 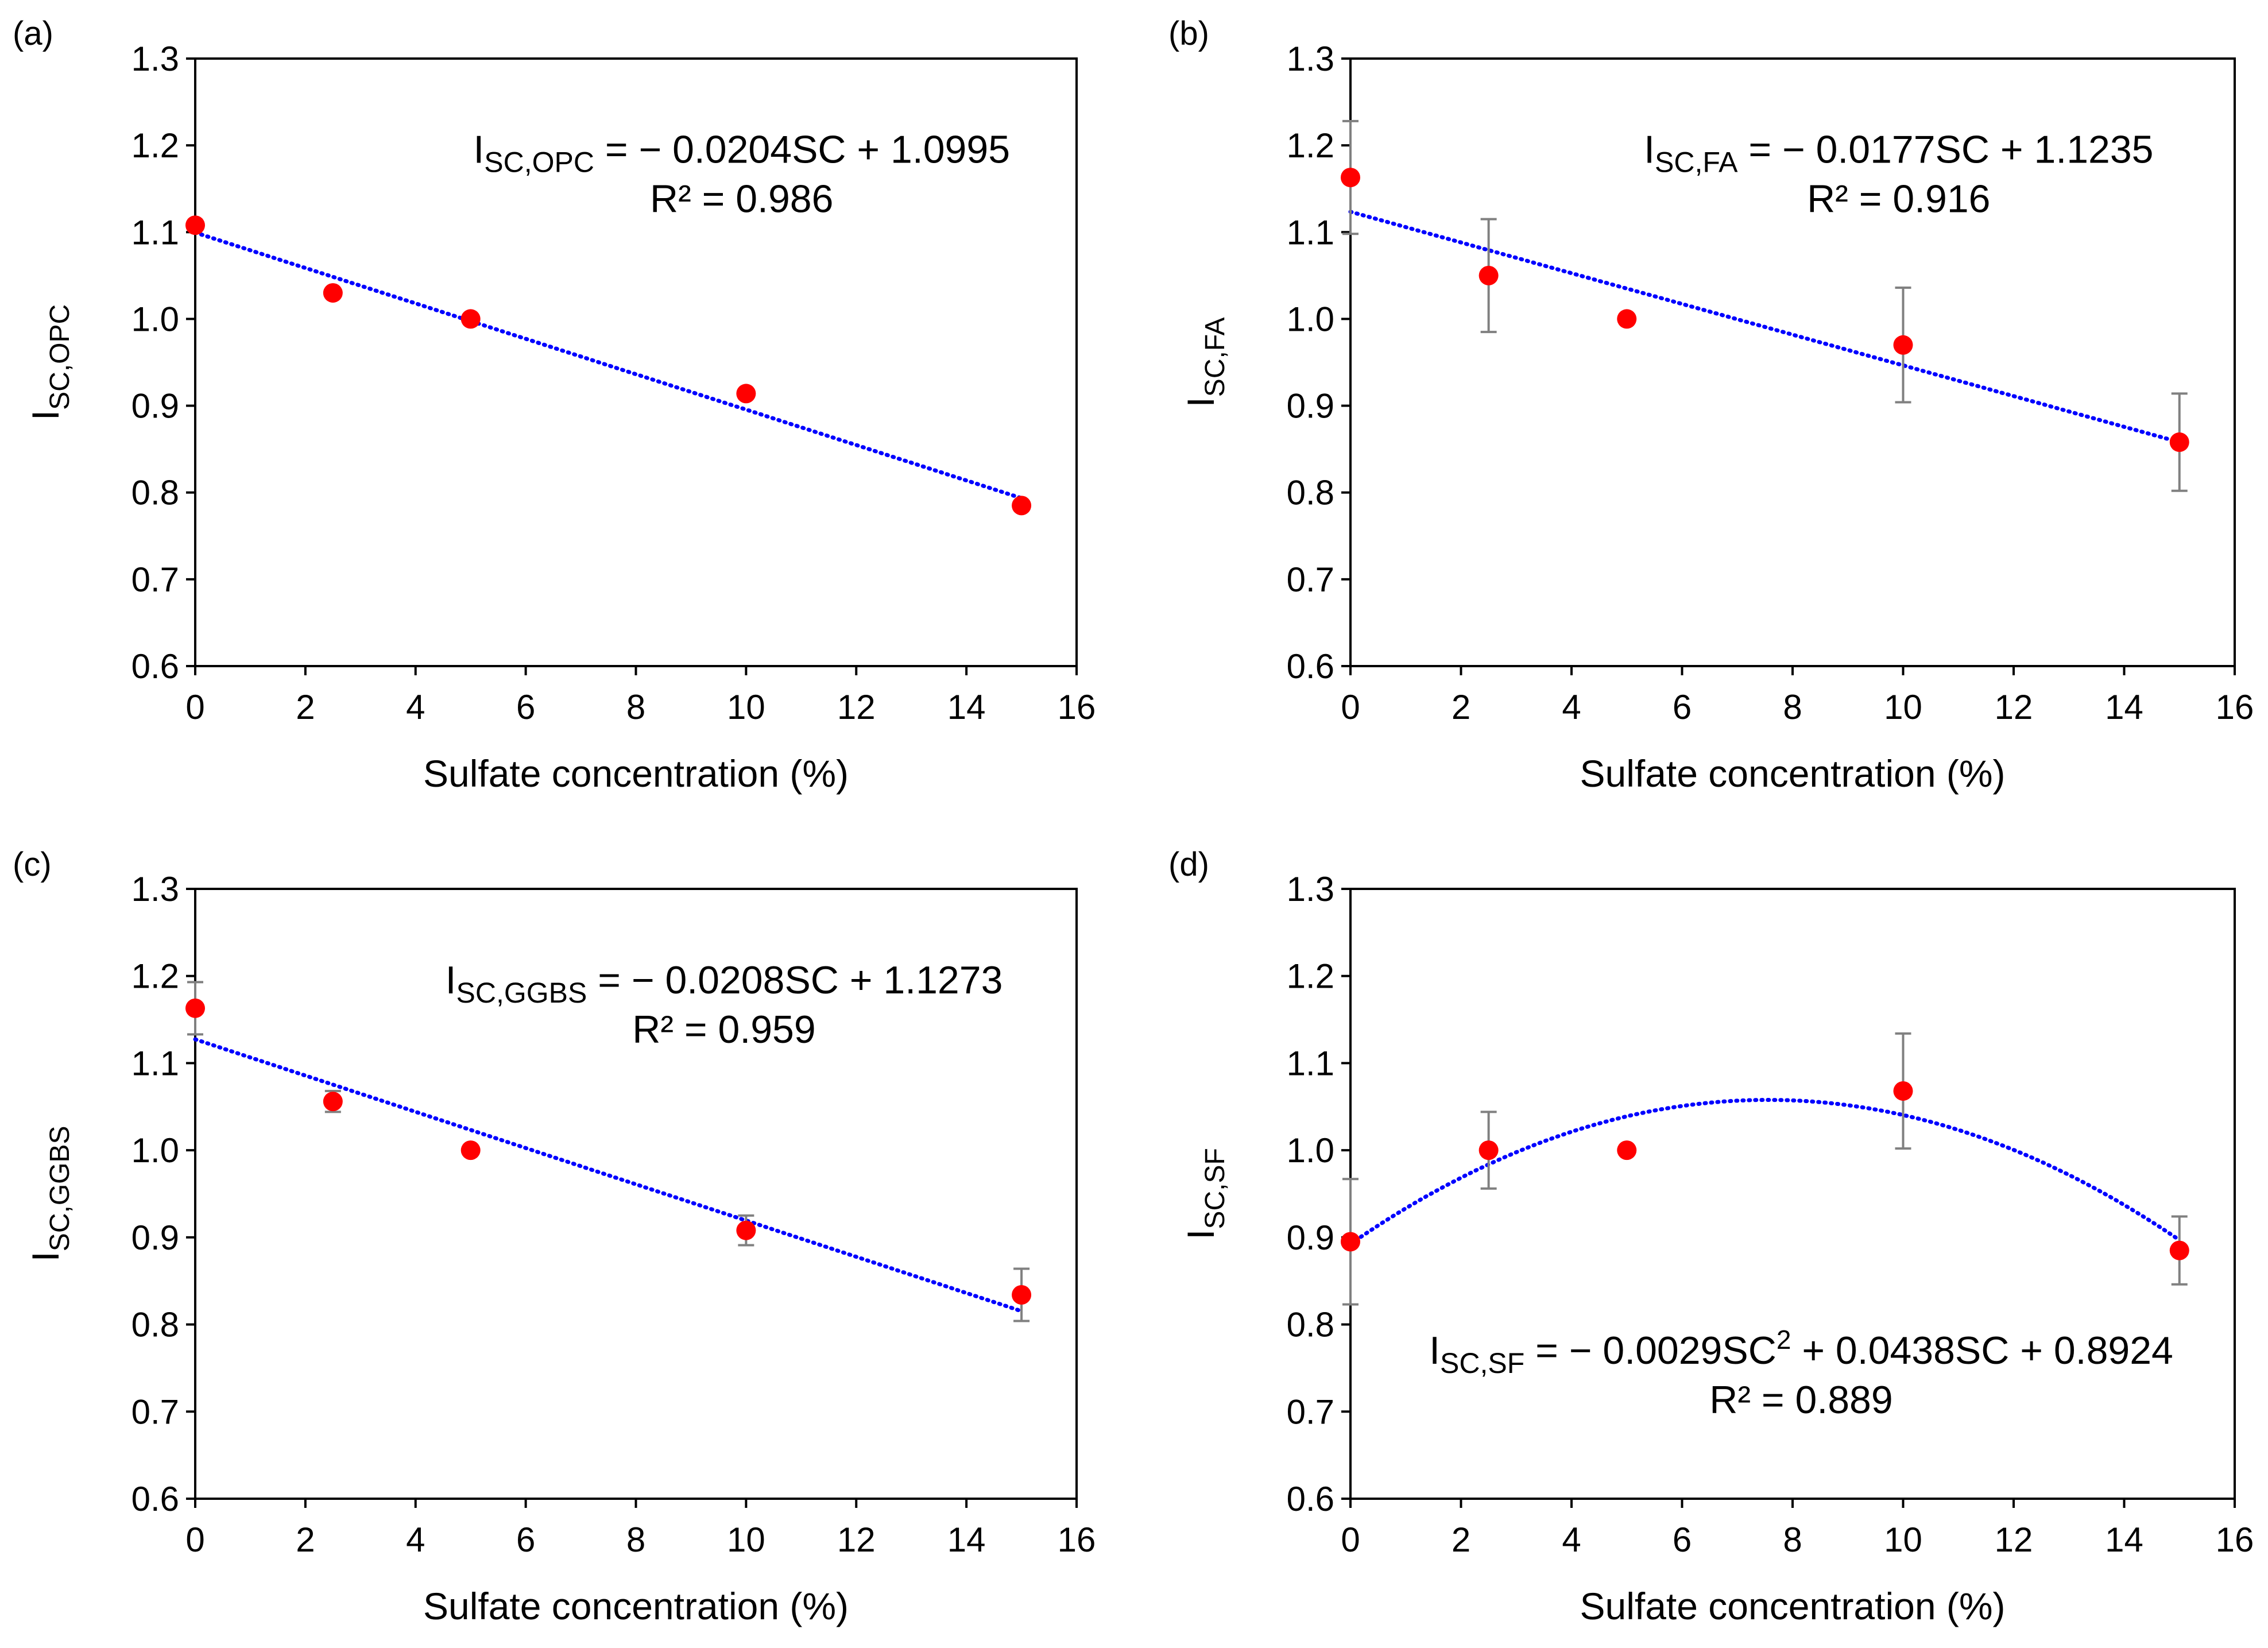 I want to click on y-axis-title: ISC,OPC, so click(x=49, y=362).